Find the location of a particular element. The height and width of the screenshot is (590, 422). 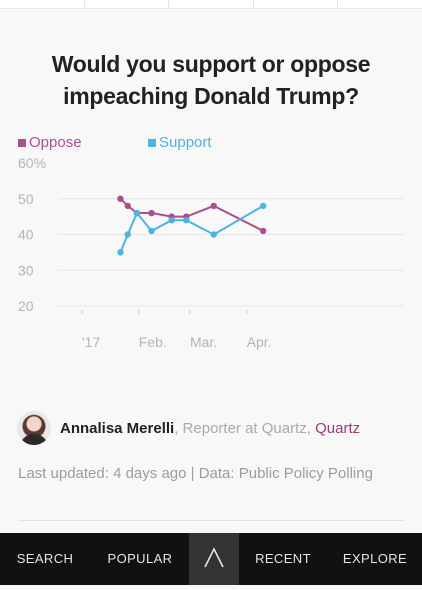

y-tick-label: 20 is located at coordinates (26, 306).